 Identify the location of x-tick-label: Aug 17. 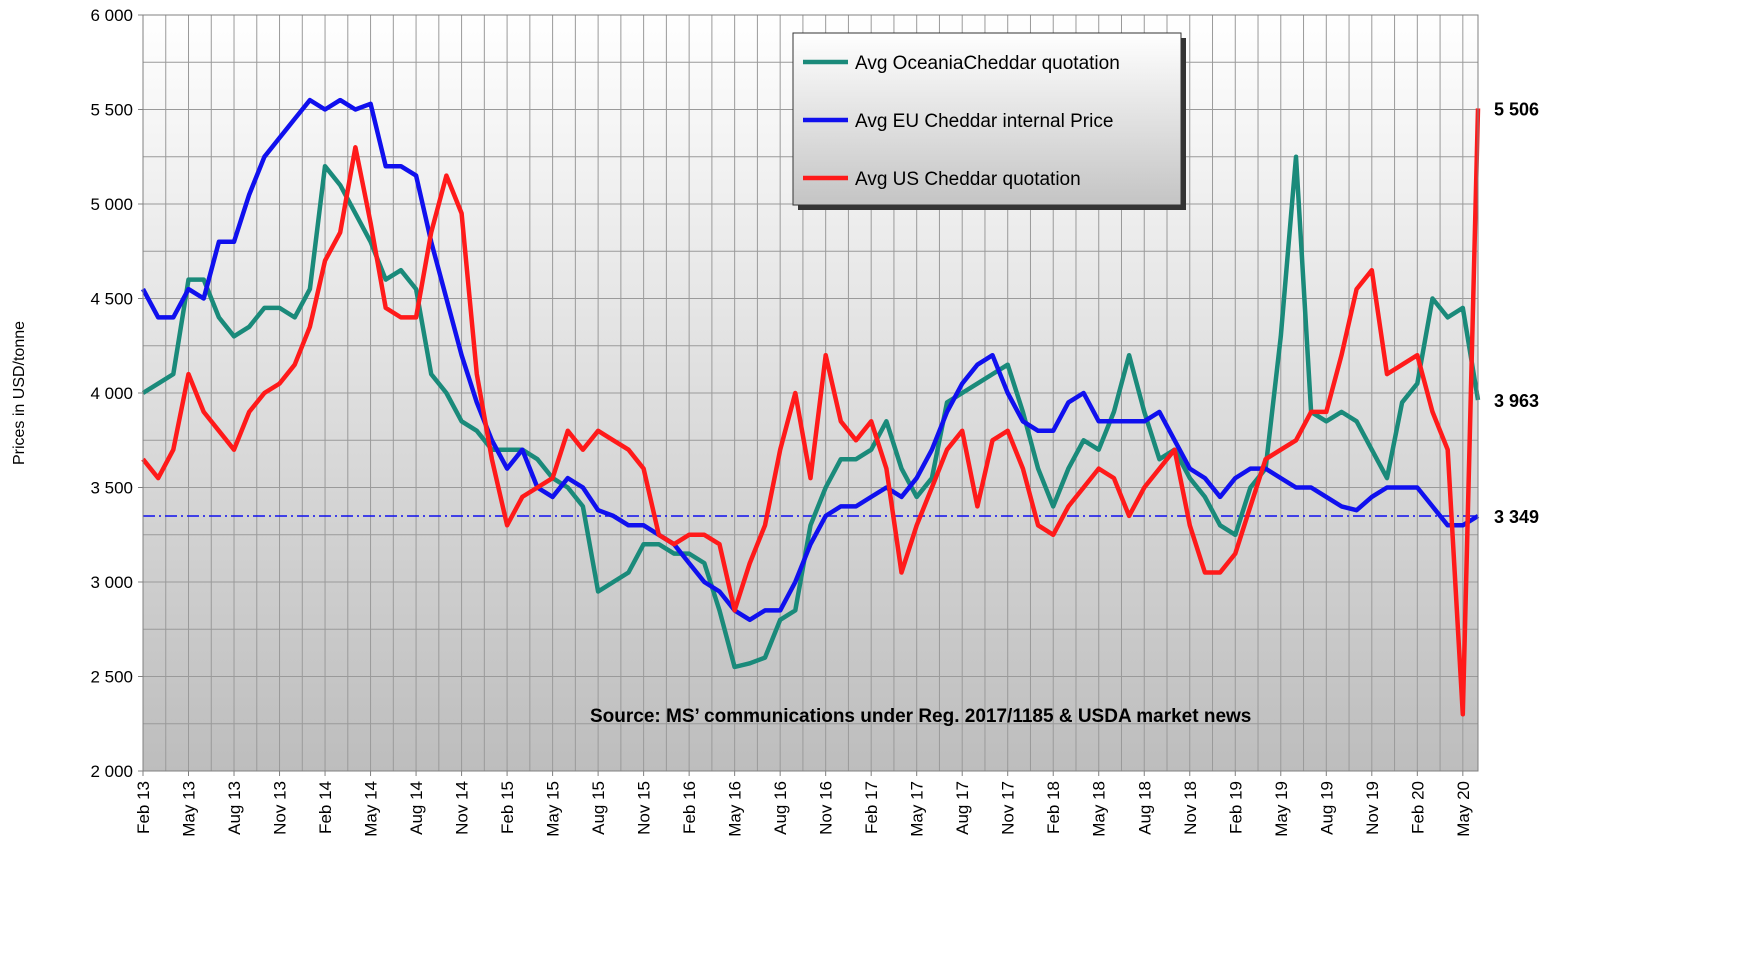
(962, 808).